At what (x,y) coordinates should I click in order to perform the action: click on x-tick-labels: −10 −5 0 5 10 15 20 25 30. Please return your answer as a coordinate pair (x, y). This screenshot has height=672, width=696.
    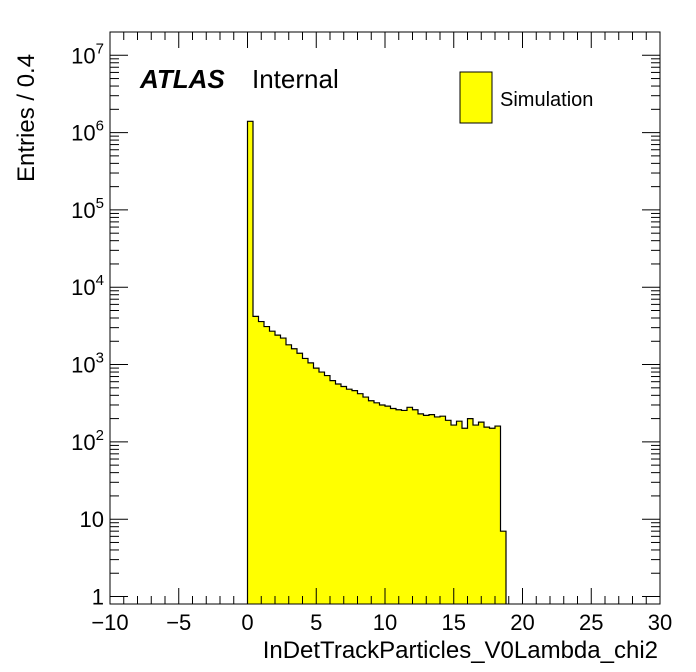
    Looking at the image, I should click on (381, 622).